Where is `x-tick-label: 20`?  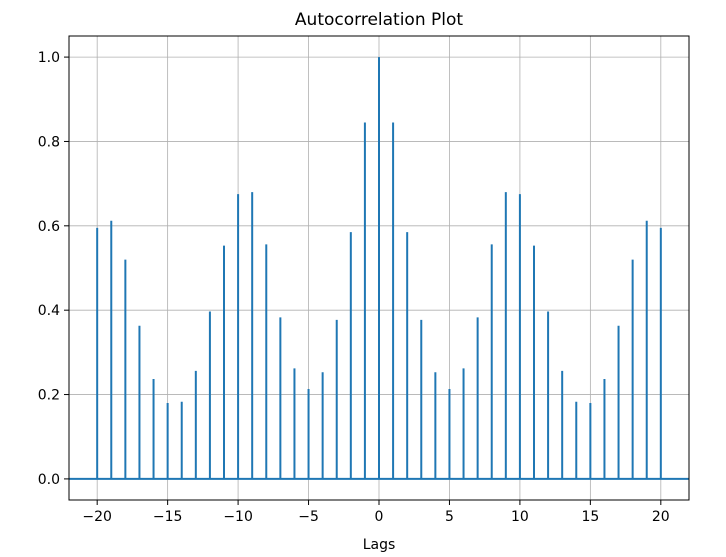 x-tick-label: 20 is located at coordinates (661, 517).